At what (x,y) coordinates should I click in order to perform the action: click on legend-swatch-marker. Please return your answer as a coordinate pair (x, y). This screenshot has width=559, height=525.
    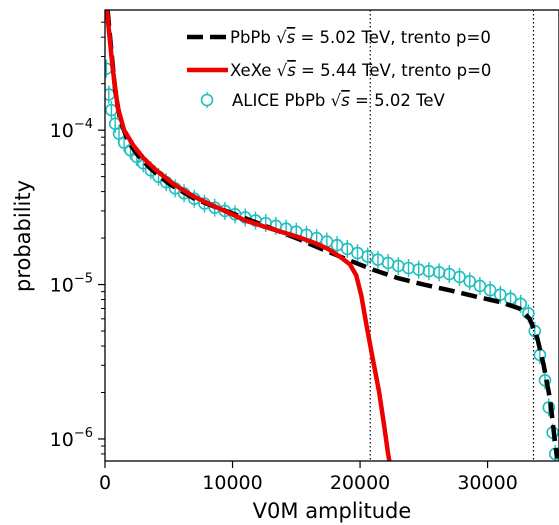
    Looking at the image, I should click on (207, 100).